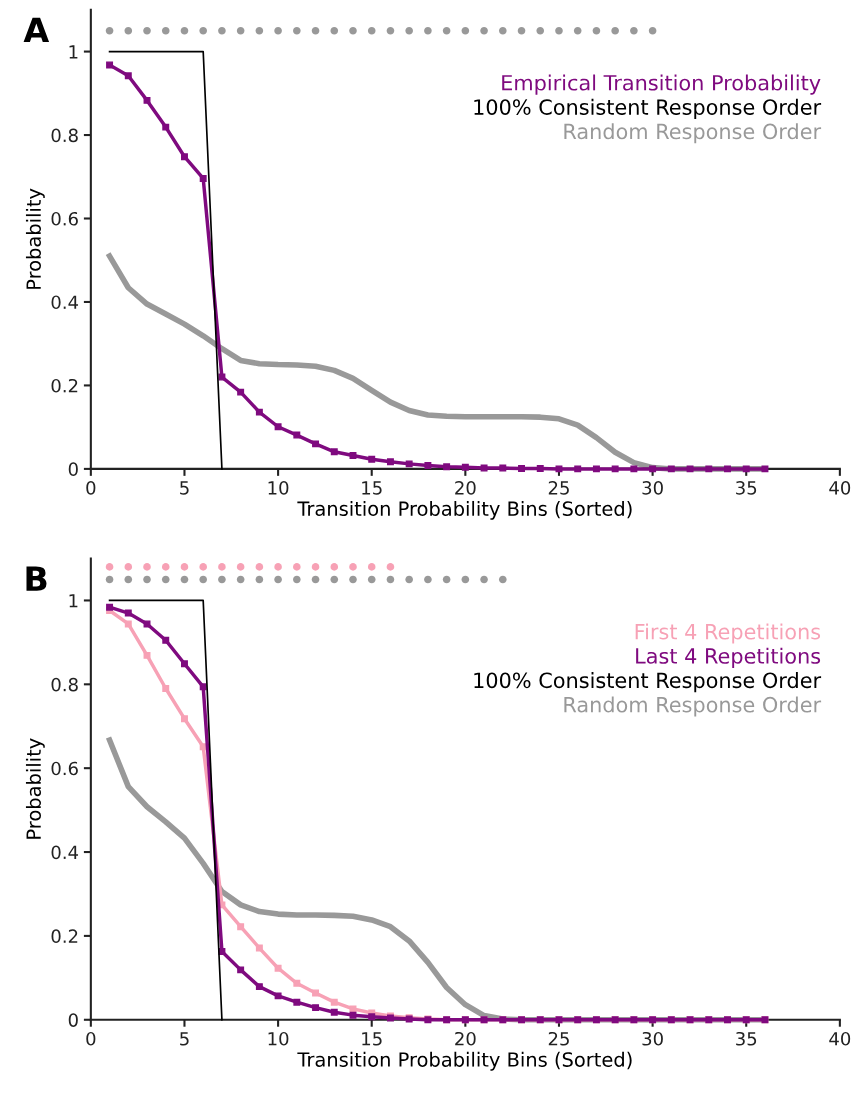 The width and height of the screenshot is (857, 1093). What do you see at coordinates (36, 578) in the screenshot?
I see `text: B` at bounding box center [36, 578].